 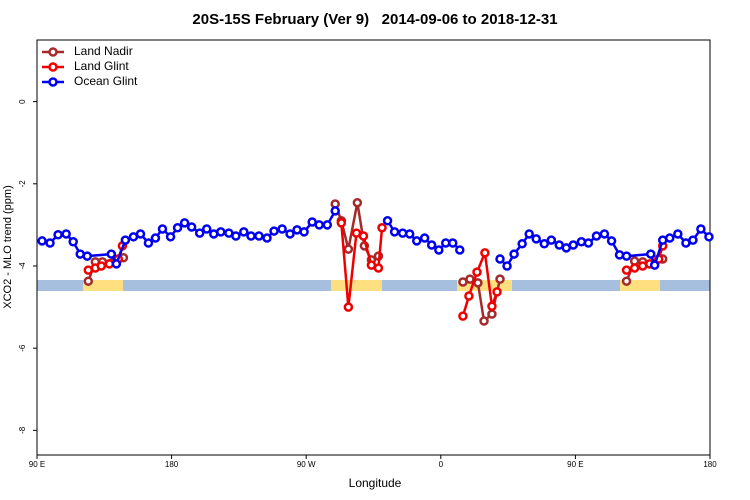 What do you see at coordinates (103, 51) in the screenshot?
I see `legend-label: Land Nadir` at bounding box center [103, 51].